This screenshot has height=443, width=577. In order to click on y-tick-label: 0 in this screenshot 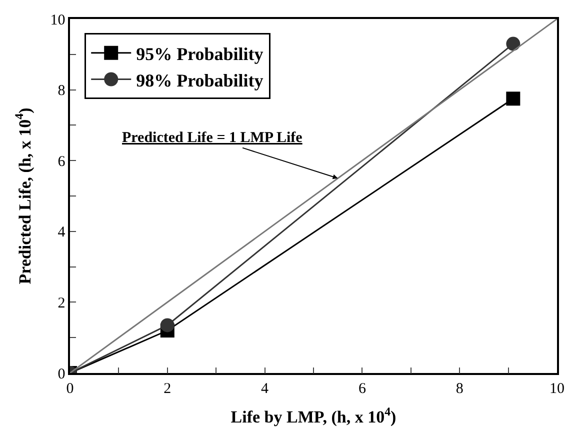, I will do `click(62, 374)`.